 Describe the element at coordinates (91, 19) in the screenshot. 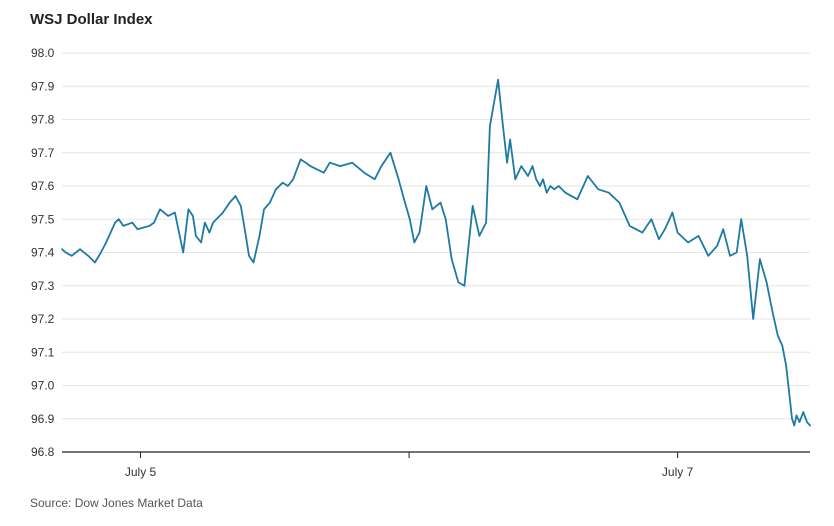

I see `chart-title: WSJ Dollar Index` at that location.